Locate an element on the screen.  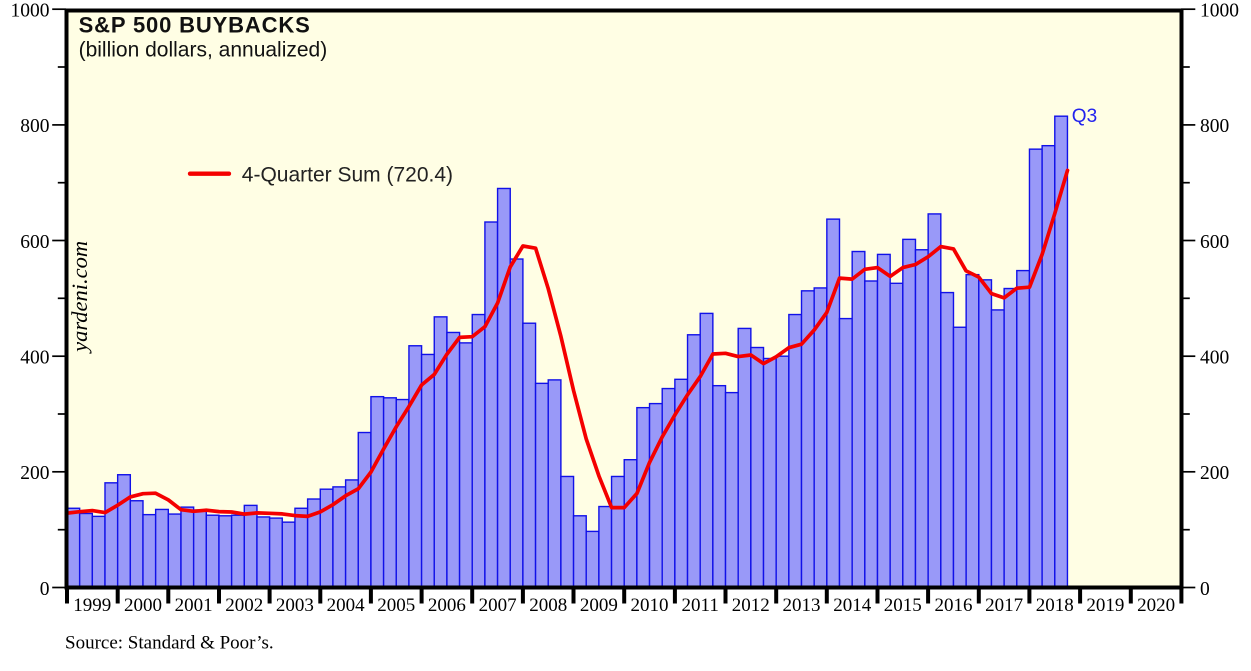
svg-text: 2016 is located at coordinates (954, 605).